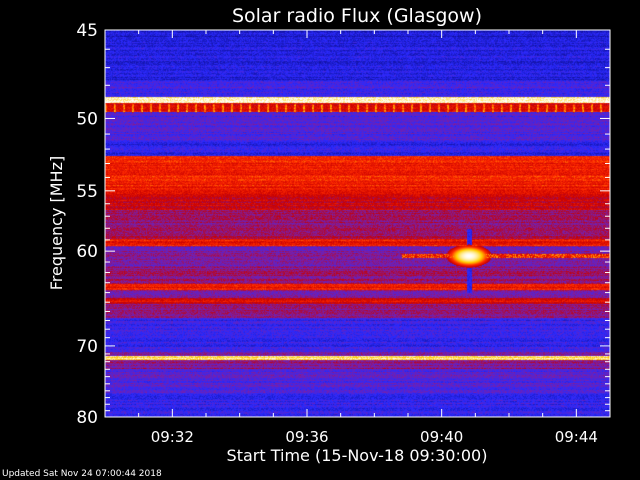 This screenshot has height=480, width=640. Describe the element at coordinates (576, 437) in the screenshot. I see `x-tick-label: 09:44` at that location.